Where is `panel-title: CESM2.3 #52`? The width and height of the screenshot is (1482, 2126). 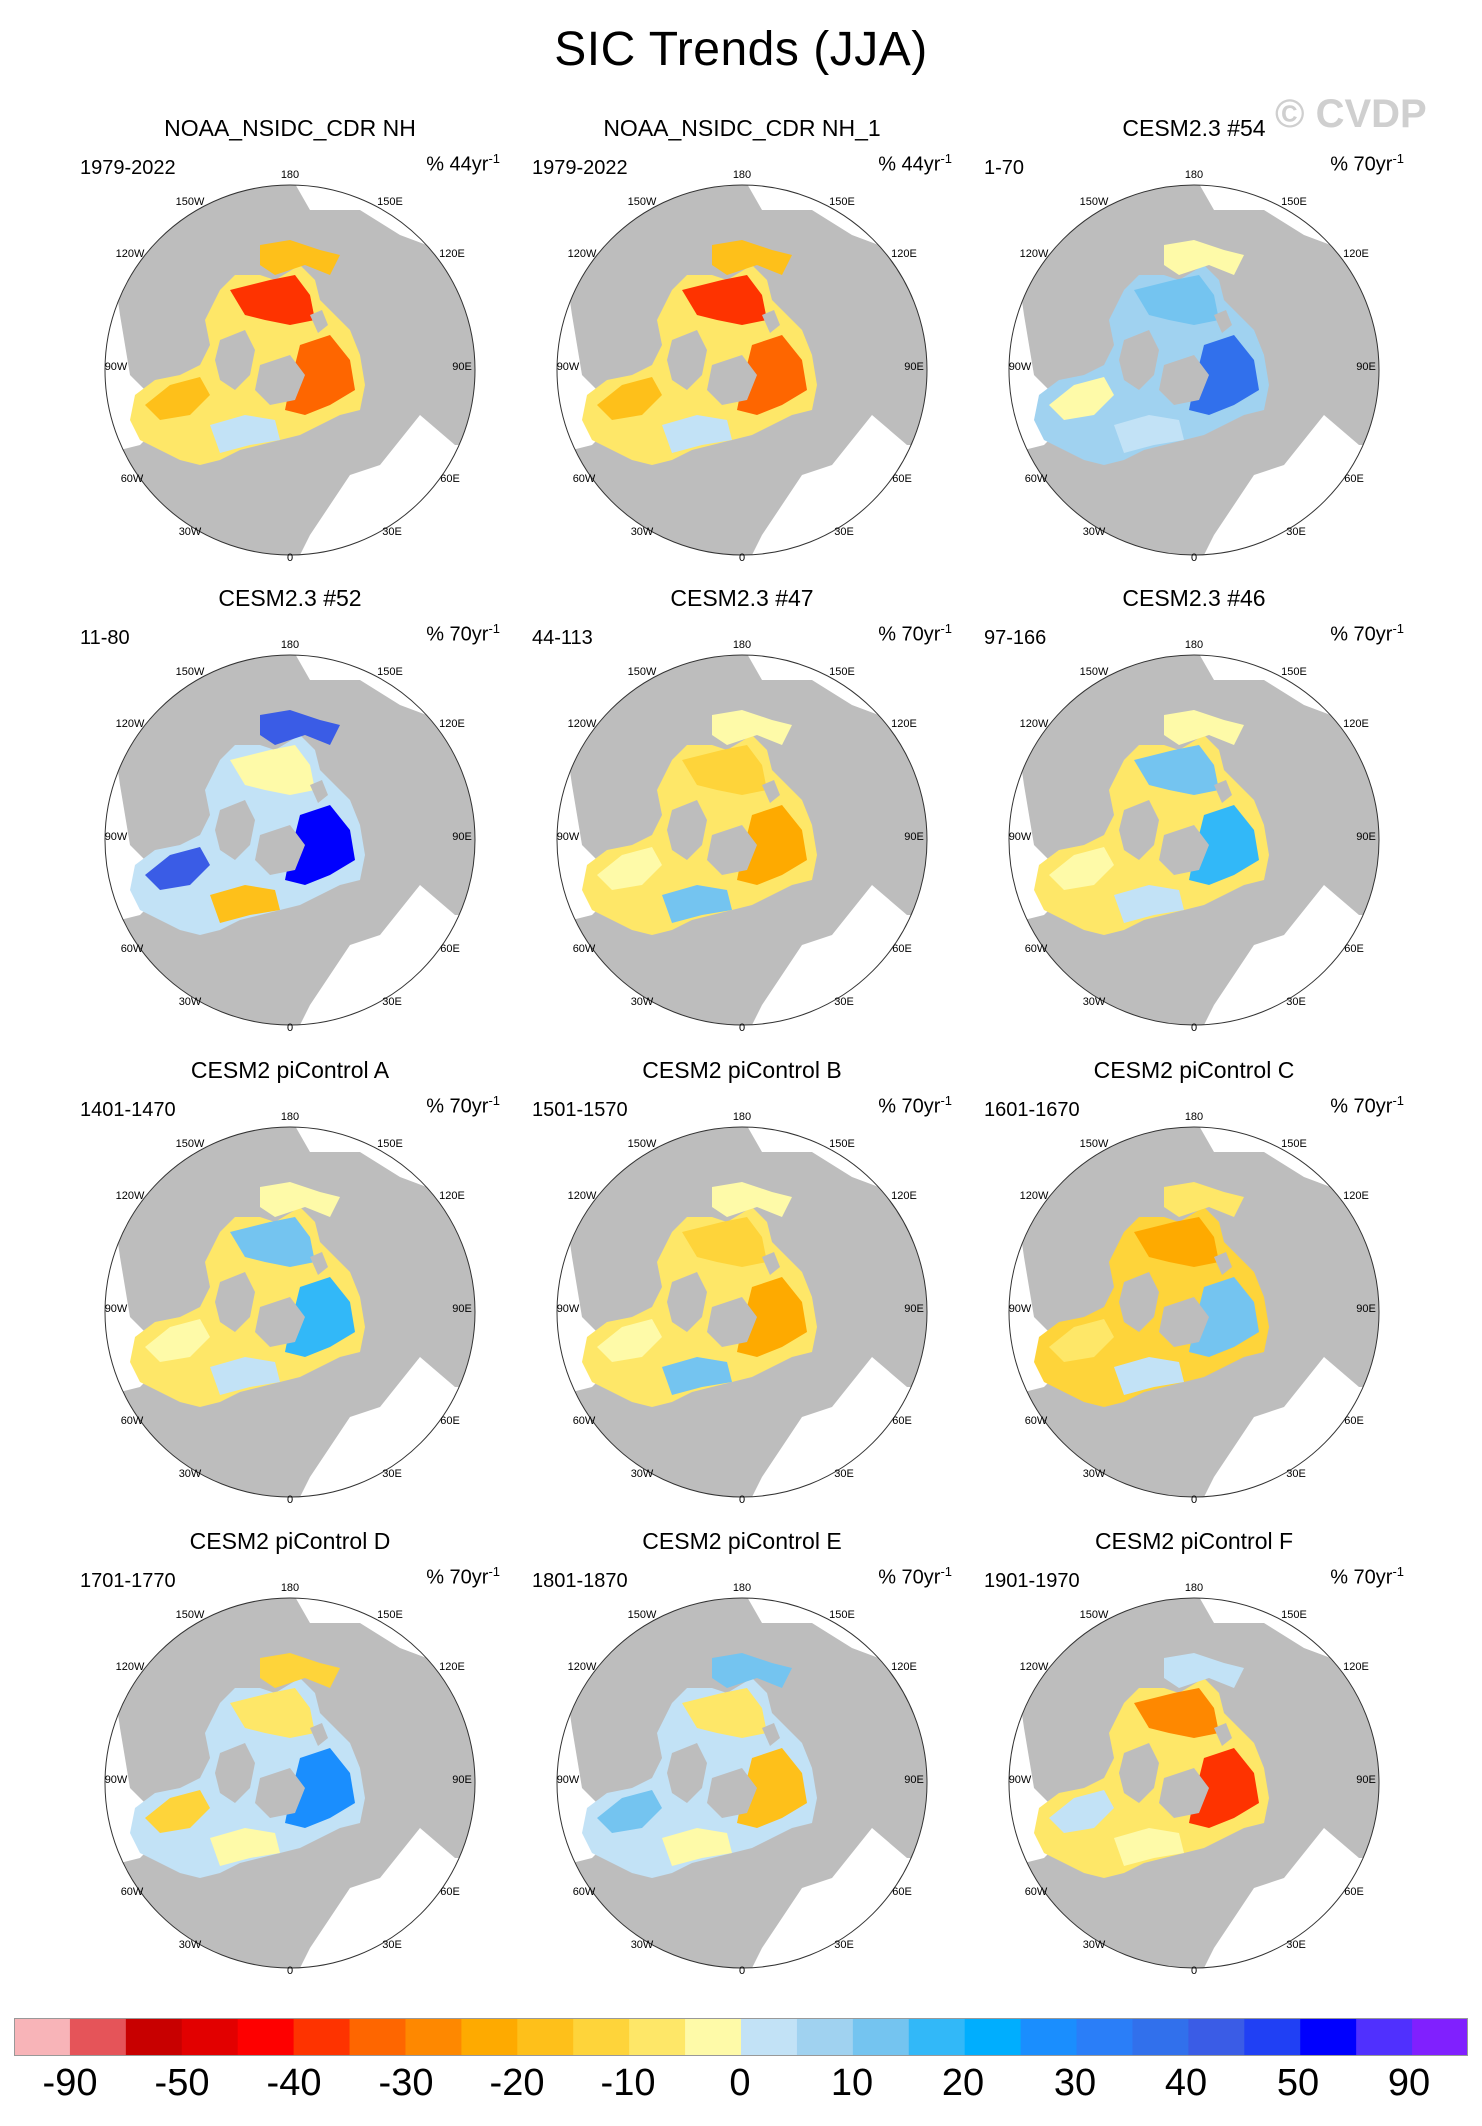
panel-title: CESM2.3 #52 is located at coordinates (290, 598).